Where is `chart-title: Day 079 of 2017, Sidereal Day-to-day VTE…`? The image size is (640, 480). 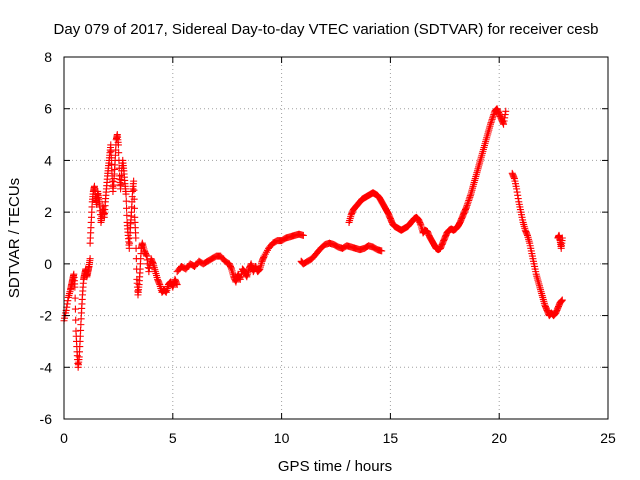
chart-title: Day 079 of 2017, Sidereal Day-to-day VTE… is located at coordinates (326, 29).